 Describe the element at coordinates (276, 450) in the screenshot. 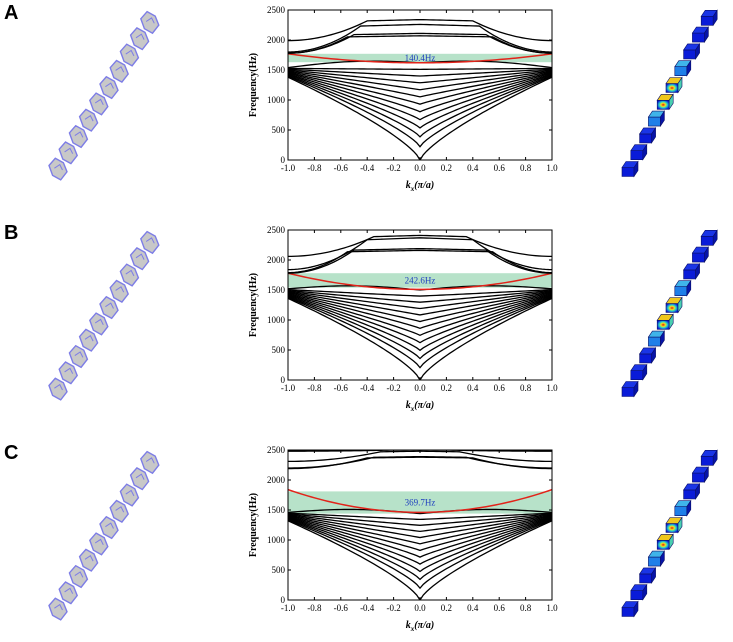

I see `y-tick-label: 2500` at that location.